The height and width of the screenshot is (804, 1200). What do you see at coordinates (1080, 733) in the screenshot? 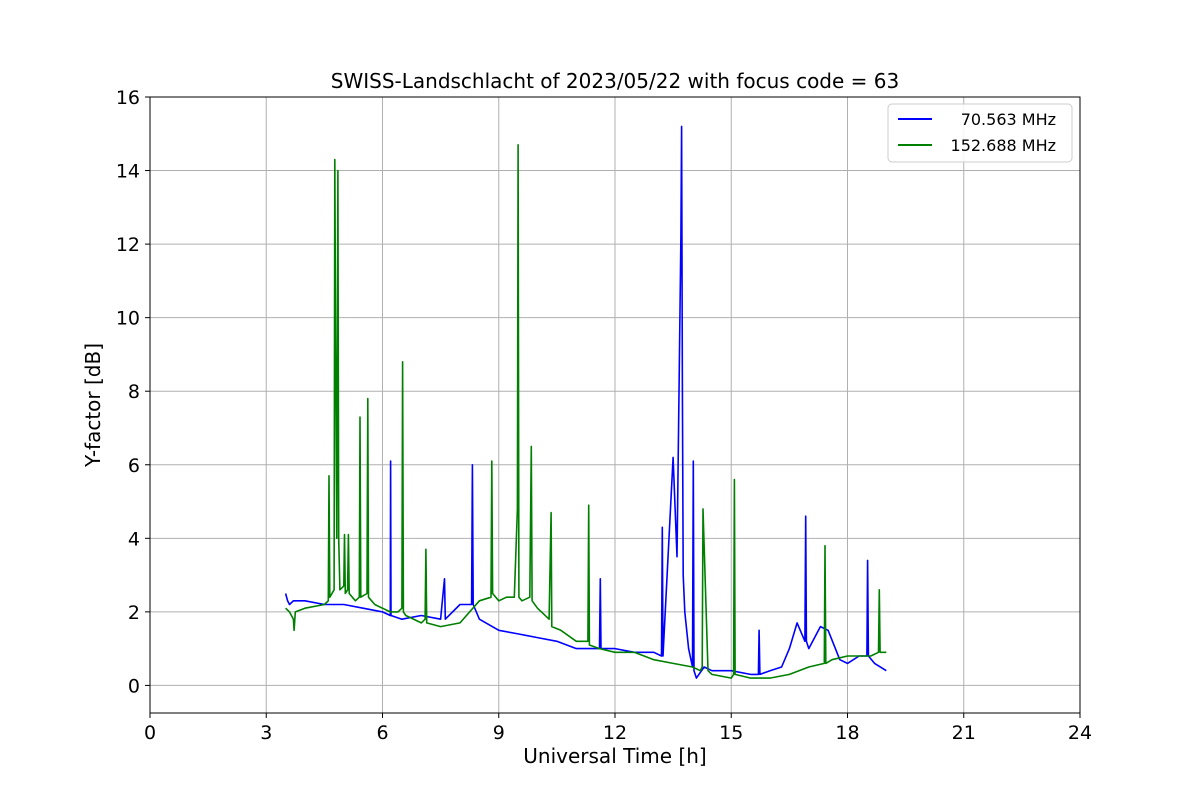
I see `x-tick-label: 24` at bounding box center [1080, 733].